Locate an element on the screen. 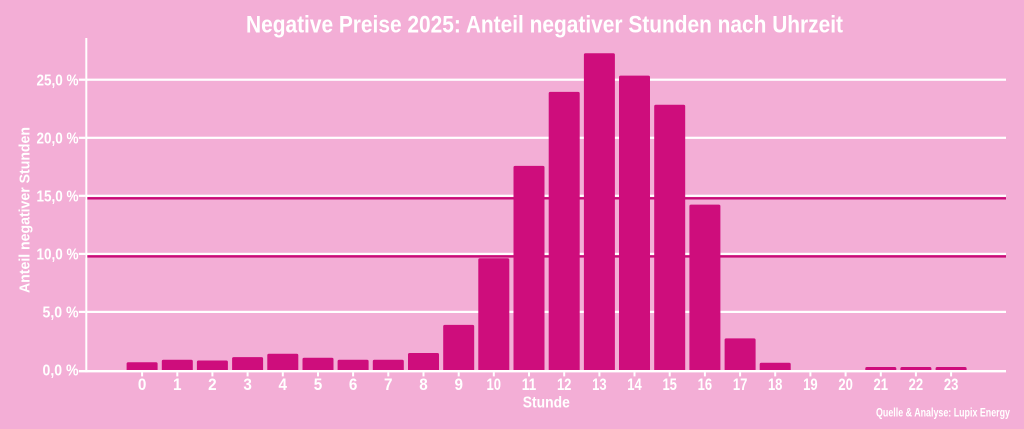 The width and height of the screenshot is (1024, 429). svg-text: 25,0 % is located at coordinates (58, 80).